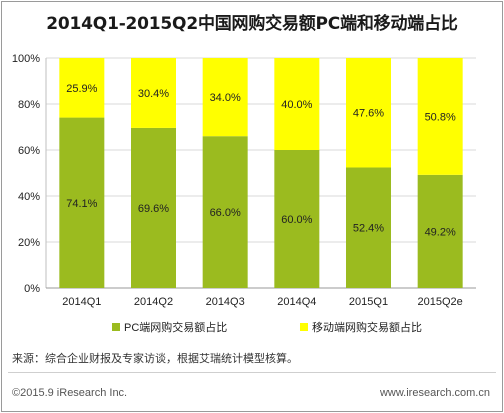 The height and width of the screenshot is (413, 504). I want to click on data-label: 40.0%, so click(296, 105).